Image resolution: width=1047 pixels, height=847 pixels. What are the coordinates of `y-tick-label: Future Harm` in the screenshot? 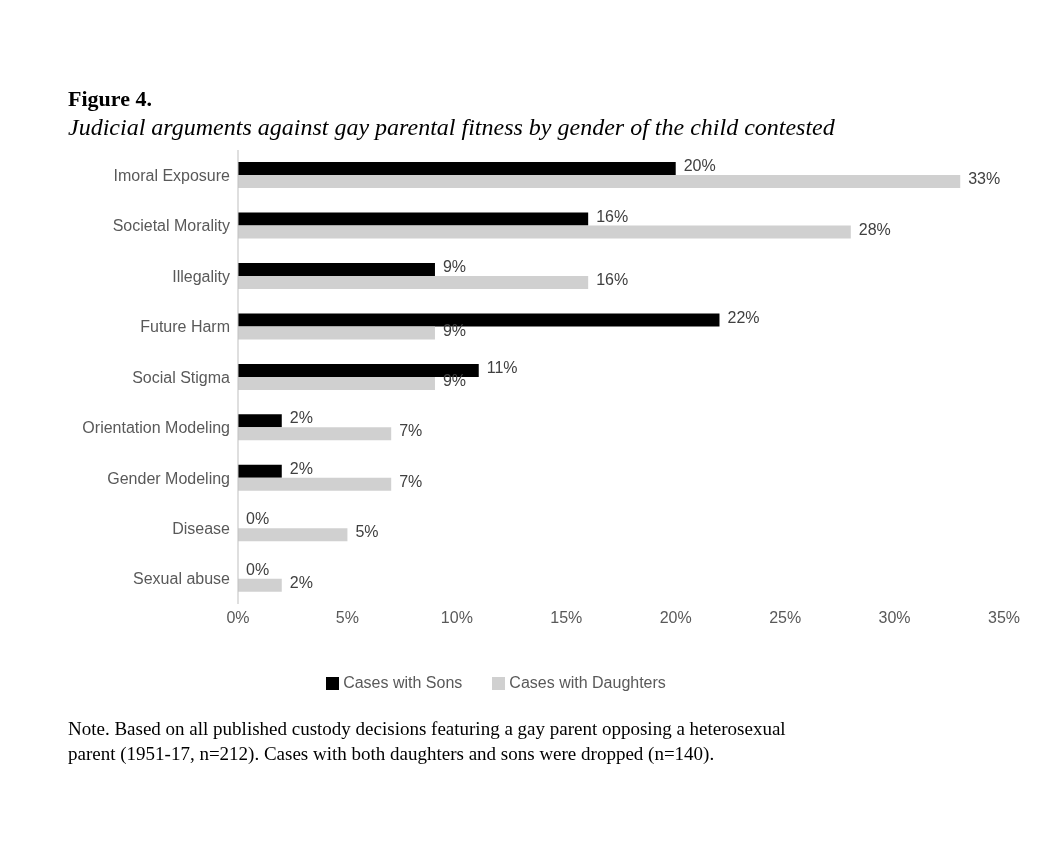 It's located at (185, 327).